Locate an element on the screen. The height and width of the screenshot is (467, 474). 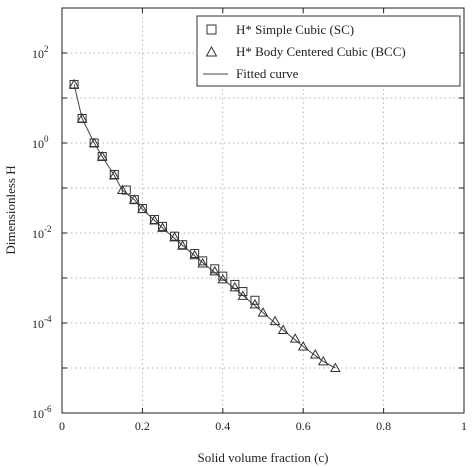
legend-bcc-marker is located at coordinates (211, 51).